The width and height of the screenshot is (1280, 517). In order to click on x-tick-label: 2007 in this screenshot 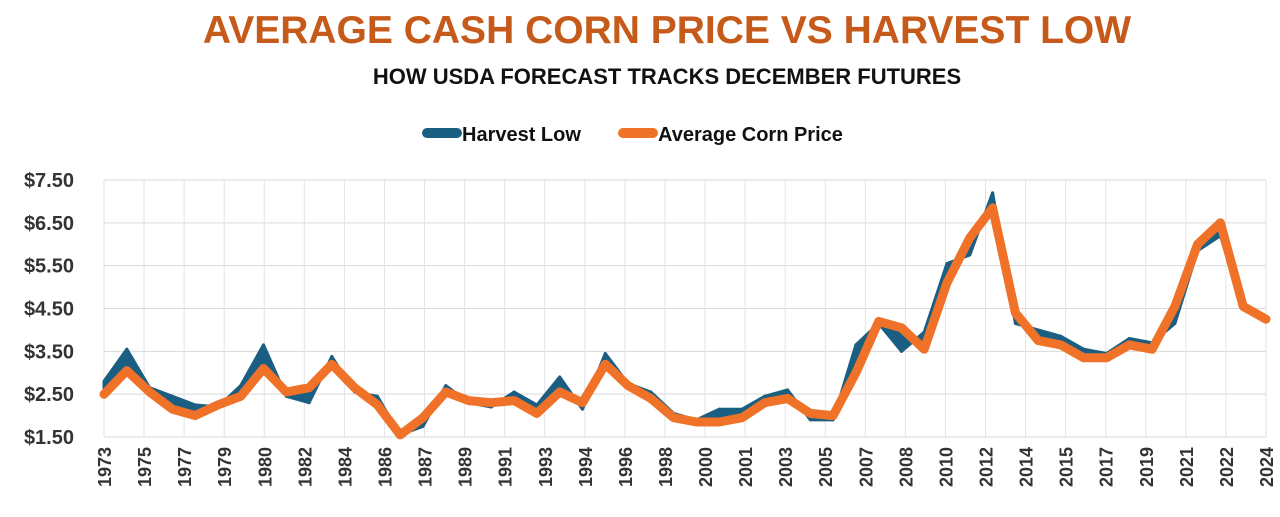, I will do `click(866, 467)`.